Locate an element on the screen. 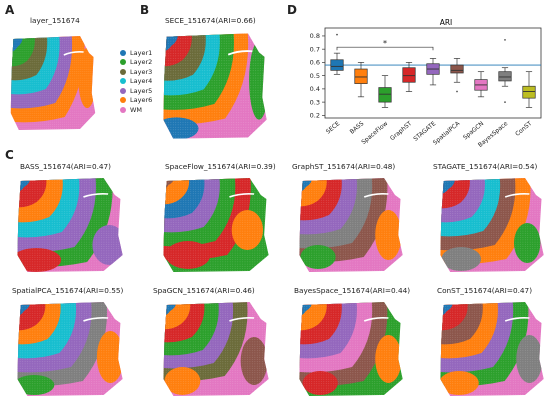 The height and width of the screenshot is (405, 550). x-tick-label: GraphST is located at coordinates (401, 131).